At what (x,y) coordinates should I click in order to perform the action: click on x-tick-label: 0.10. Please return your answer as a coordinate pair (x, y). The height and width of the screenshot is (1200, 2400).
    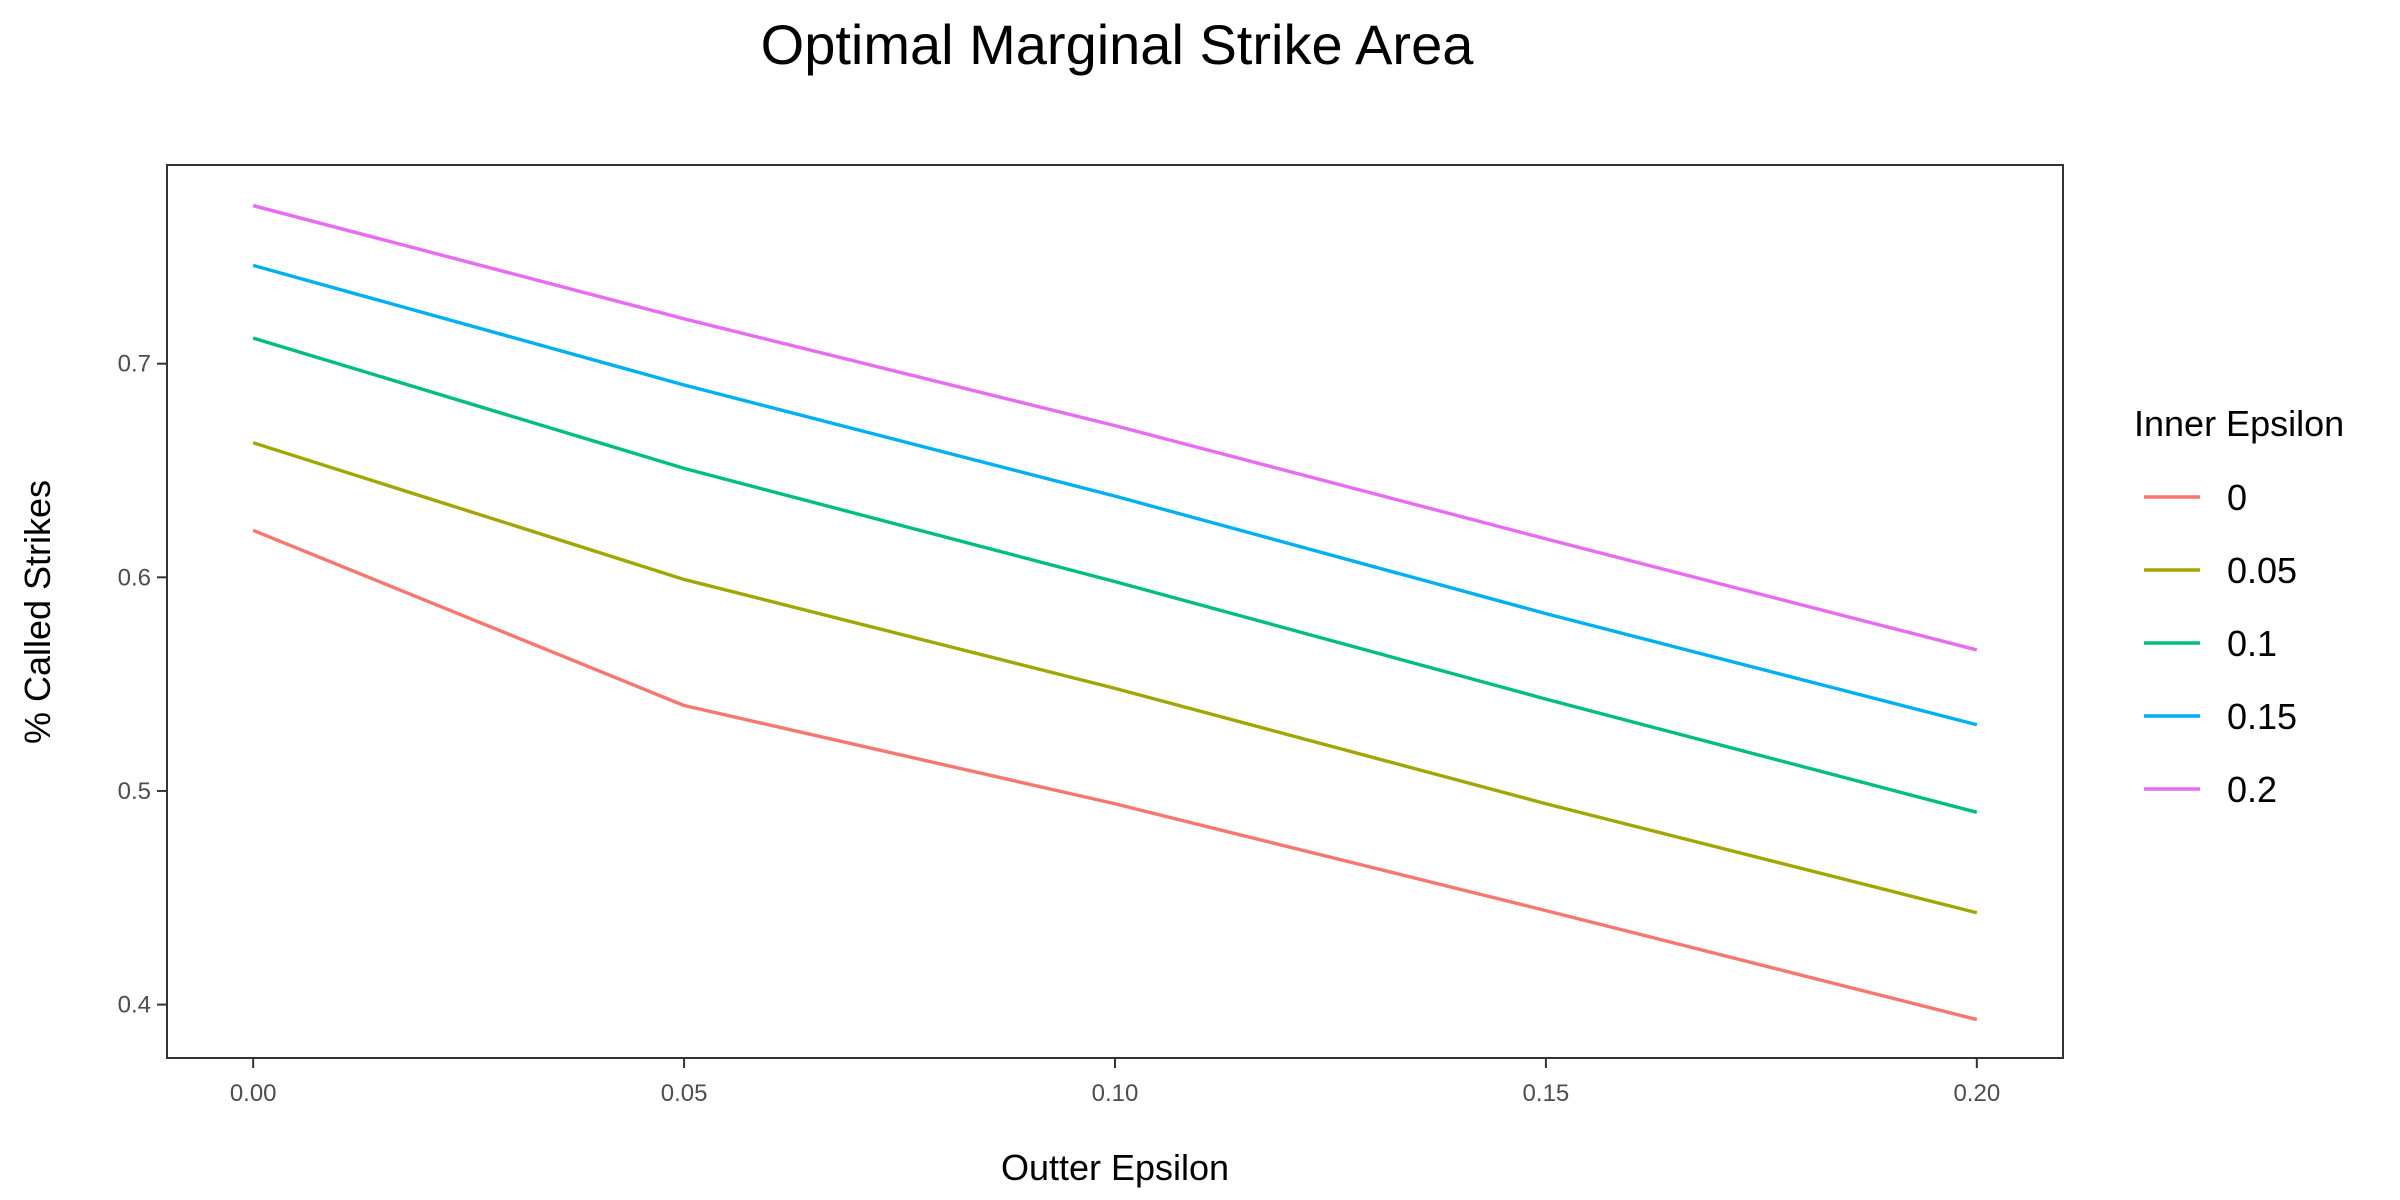
    Looking at the image, I should click on (1115, 1093).